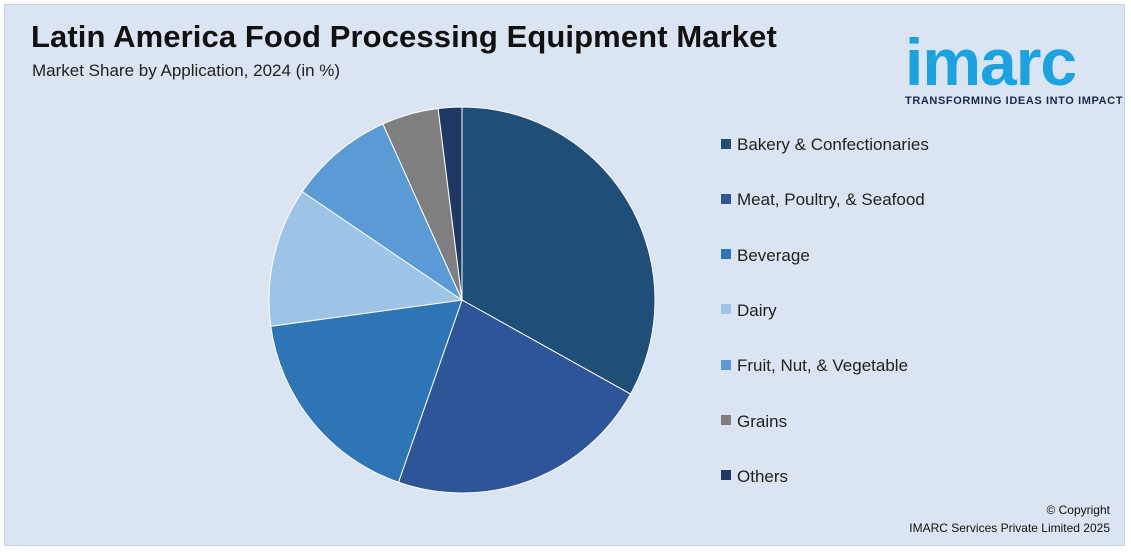  I want to click on legend-label: Bakery & Confectionaries, so click(833, 144).